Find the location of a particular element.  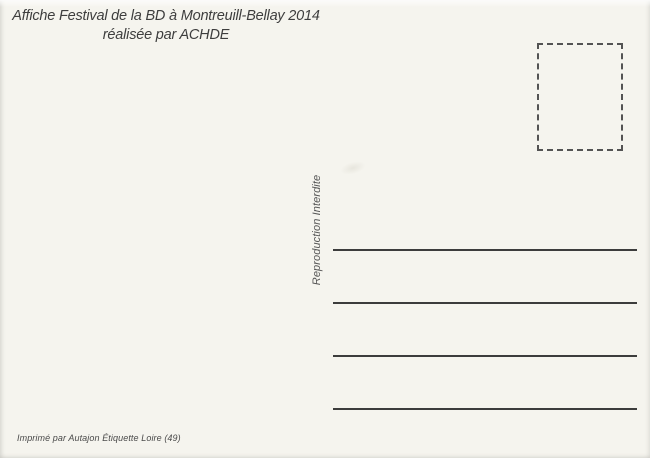

imprint-text: Imprimé par Autajon Étiquette Loire (49) is located at coordinates (99, 438).